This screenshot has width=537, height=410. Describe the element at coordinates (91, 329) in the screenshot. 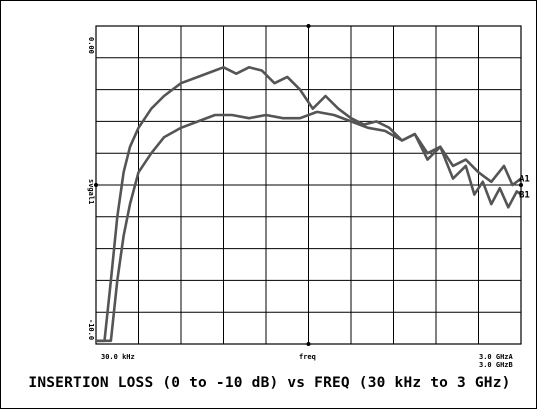

I see `y-bottom-label: -10.0` at that location.